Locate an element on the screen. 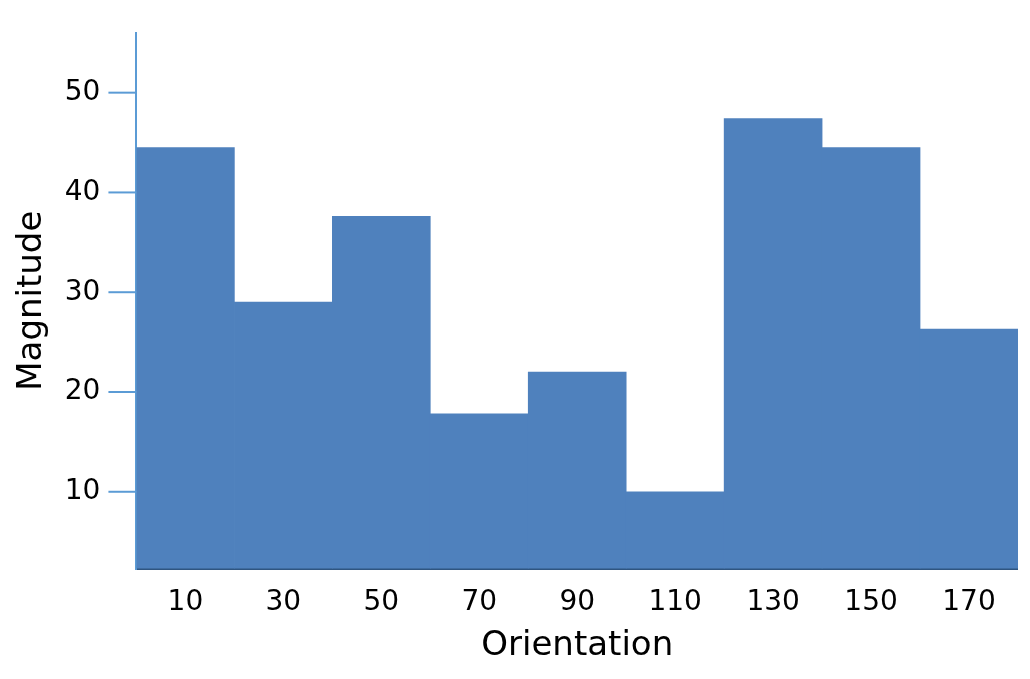 This screenshot has height=679, width=1030. y-tick-label: 40 is located at coordinates (82, 190).